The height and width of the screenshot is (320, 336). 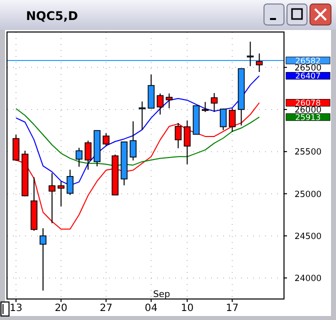 What do you see at coordinates (308, 195) in the screenshot?
I see `y-tick-label: 25000` at bounding box center [308, 195].